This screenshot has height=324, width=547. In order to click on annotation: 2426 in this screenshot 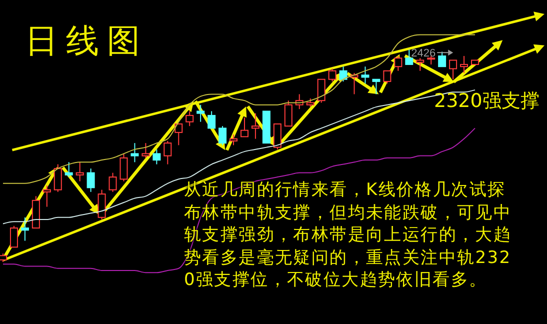, I will do `click(423, 54)`.